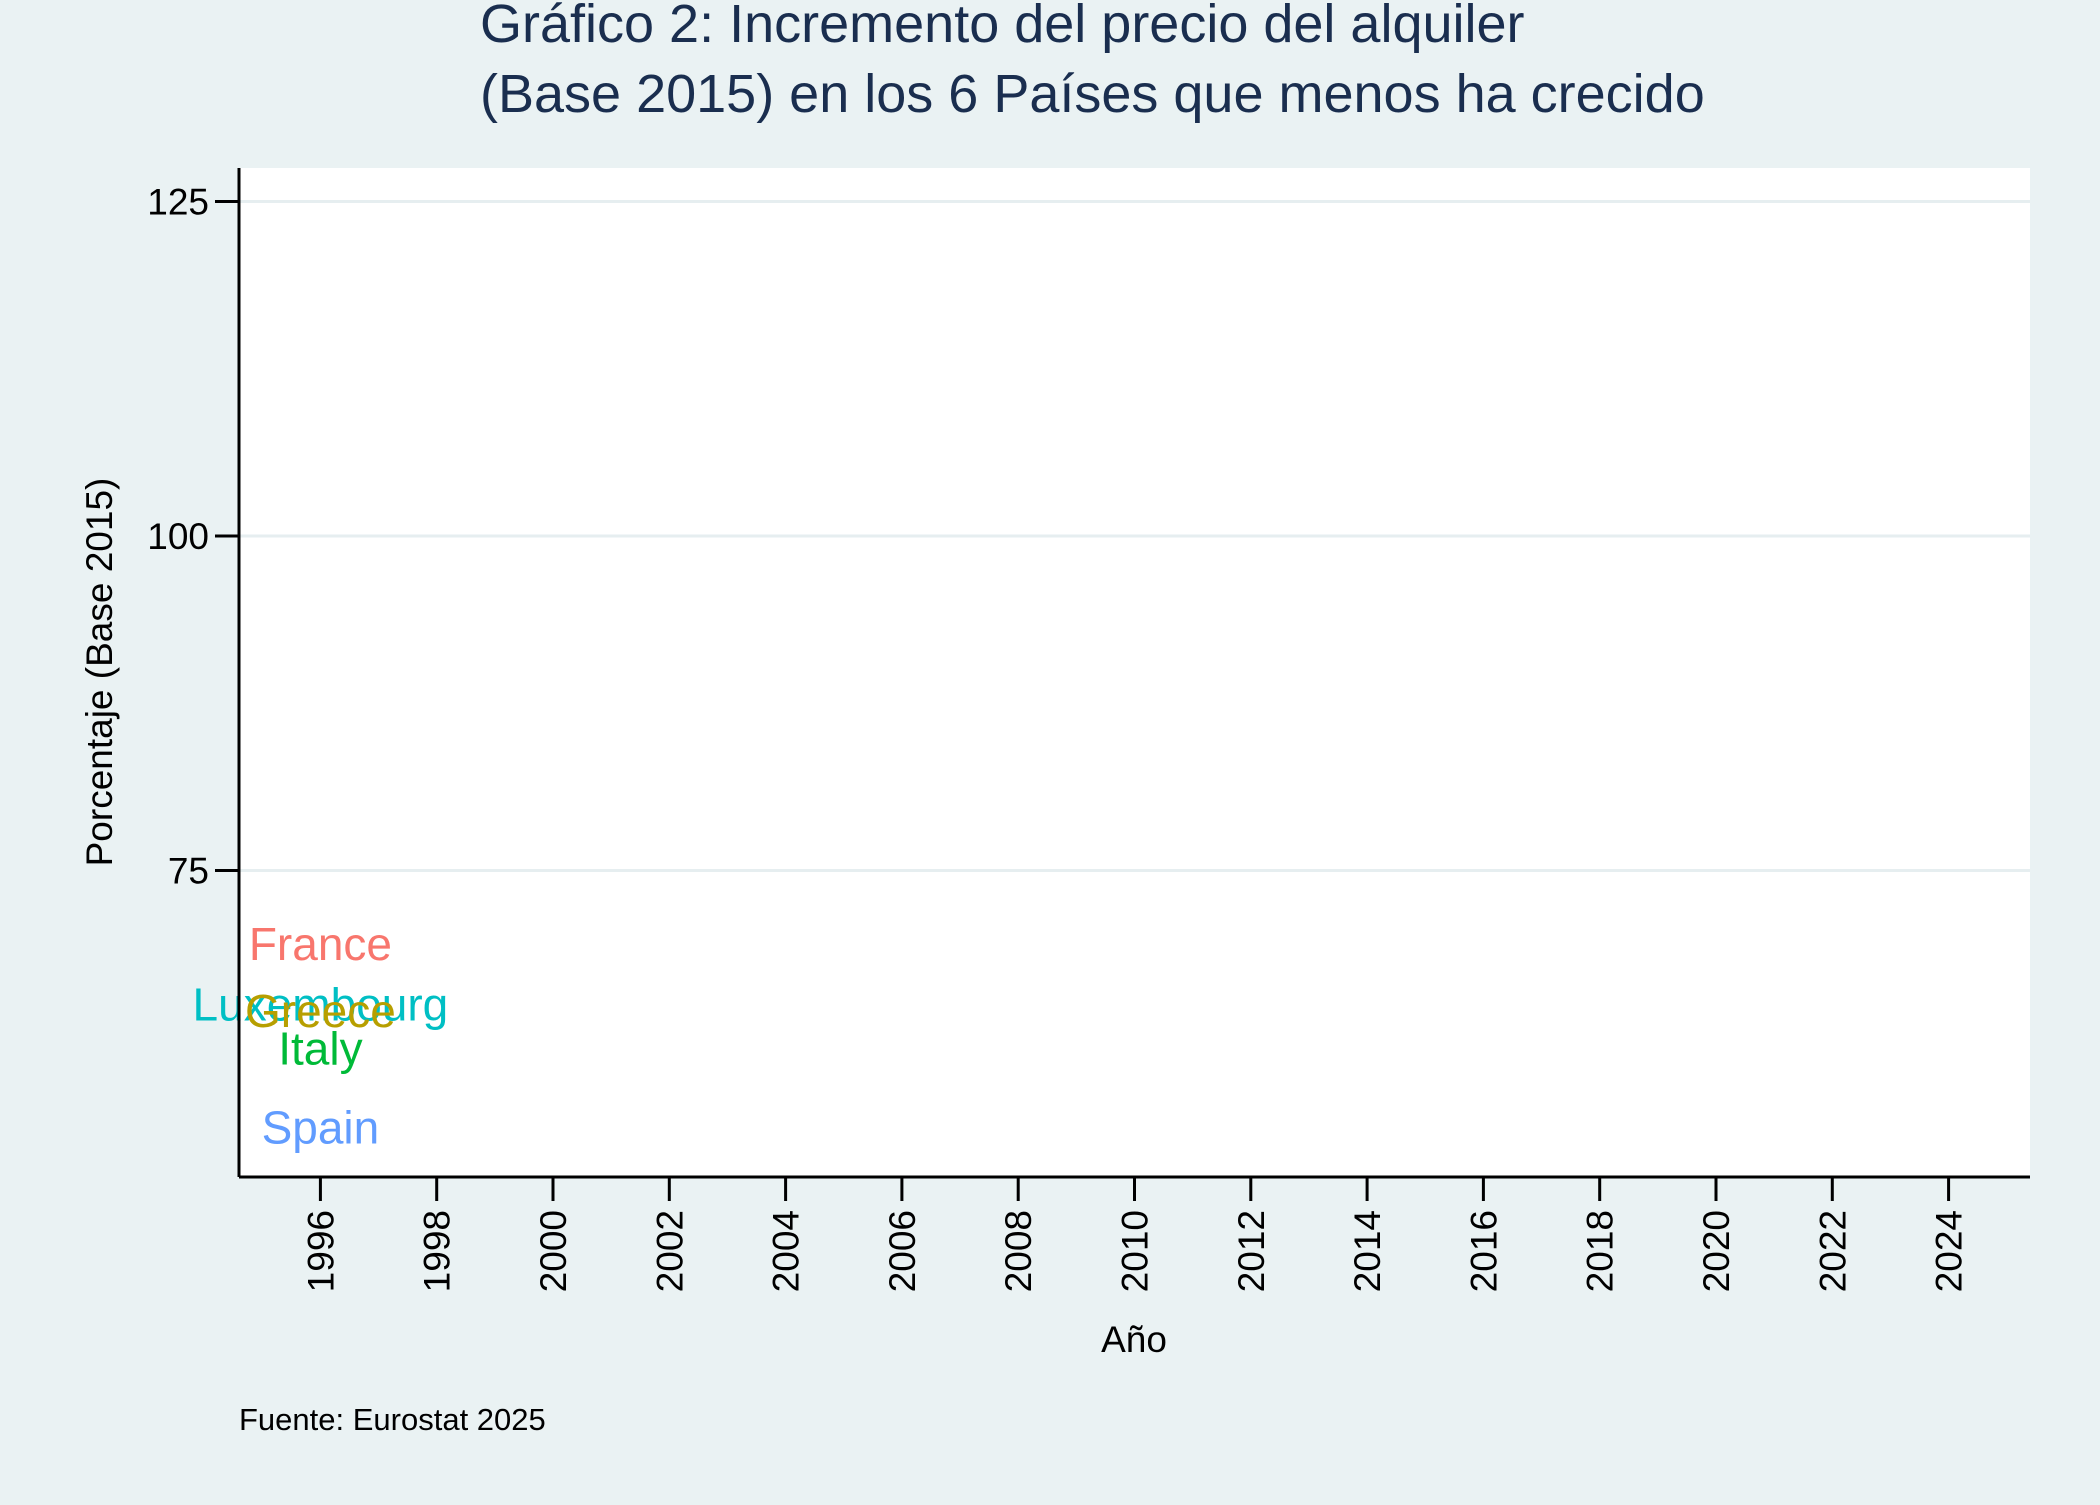 This screenshot has height=1505, width=2100. Describe the element at coordinates (188, 871) in the screenshot. I see `y-tick-label: 75` at that location.